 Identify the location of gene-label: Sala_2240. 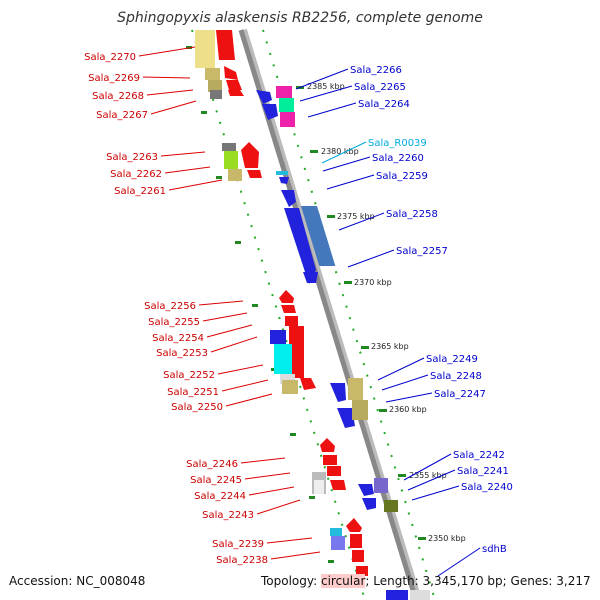
(487, 487).